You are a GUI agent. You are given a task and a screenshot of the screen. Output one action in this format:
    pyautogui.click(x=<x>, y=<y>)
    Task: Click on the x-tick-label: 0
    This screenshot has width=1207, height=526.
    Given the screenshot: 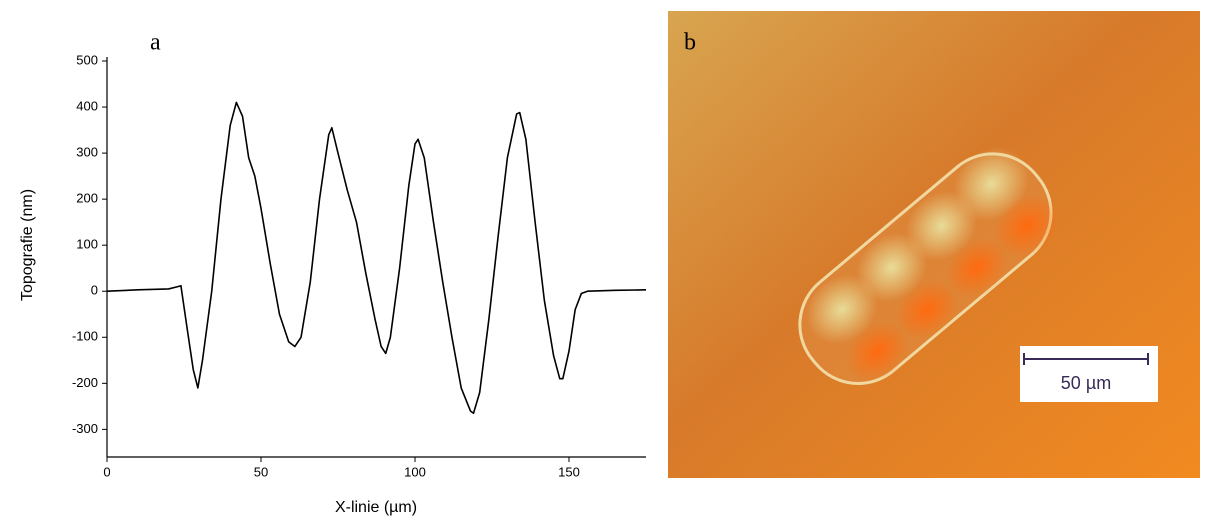 What is the action you would take?
    pyautogui.click(x=106, y=471)
    